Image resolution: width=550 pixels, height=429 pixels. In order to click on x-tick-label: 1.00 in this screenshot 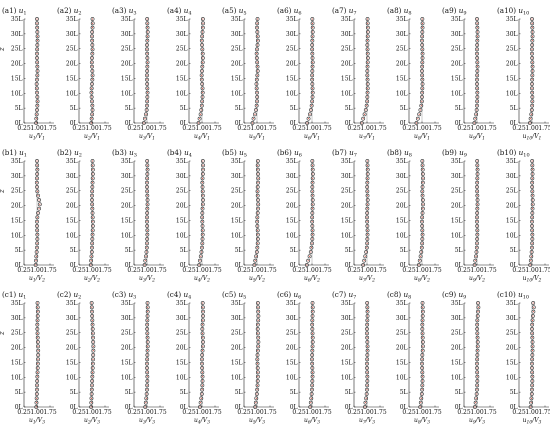, I will do `click(312, 128)`.